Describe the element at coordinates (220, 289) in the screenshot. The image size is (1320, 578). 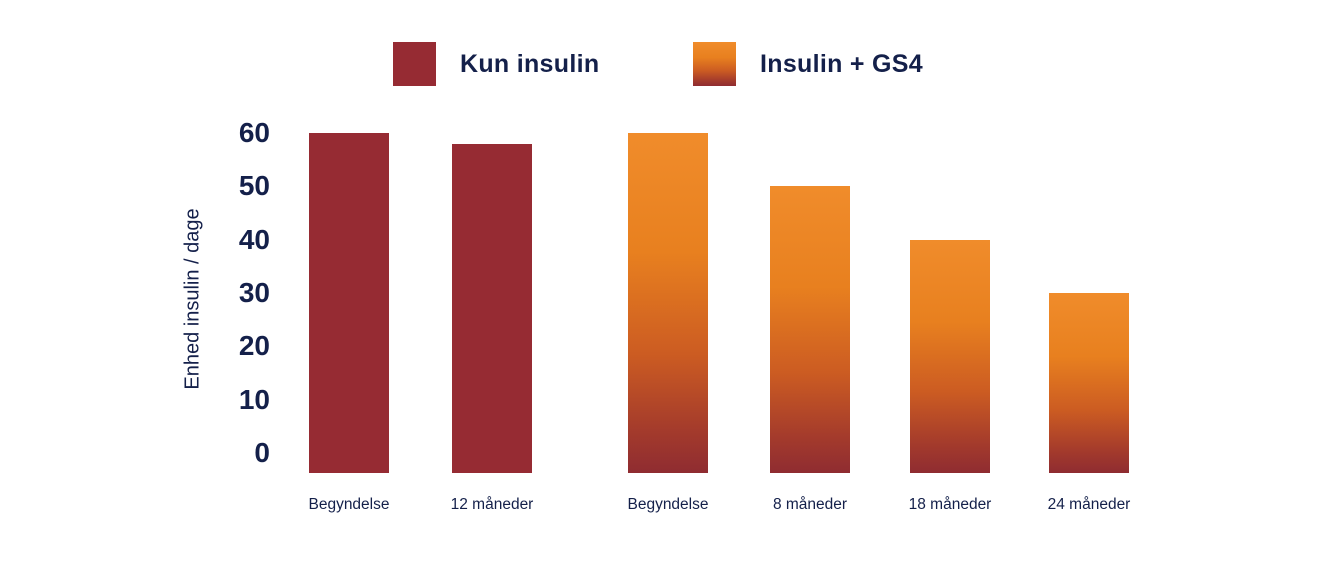
I see `y-axis-ticks: 60 50 40 30 20 10 0` at that location.